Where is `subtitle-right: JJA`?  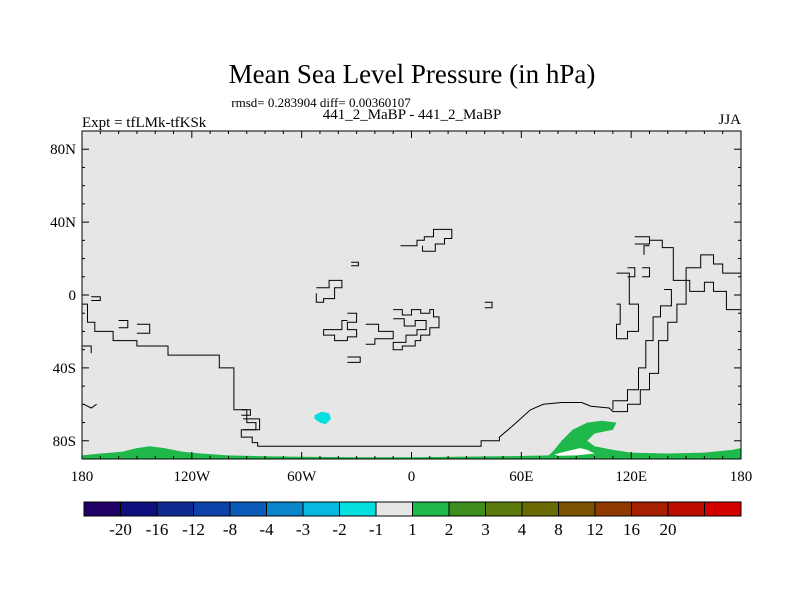
subtitle-right: JJA is located at coordinates (729, 120).